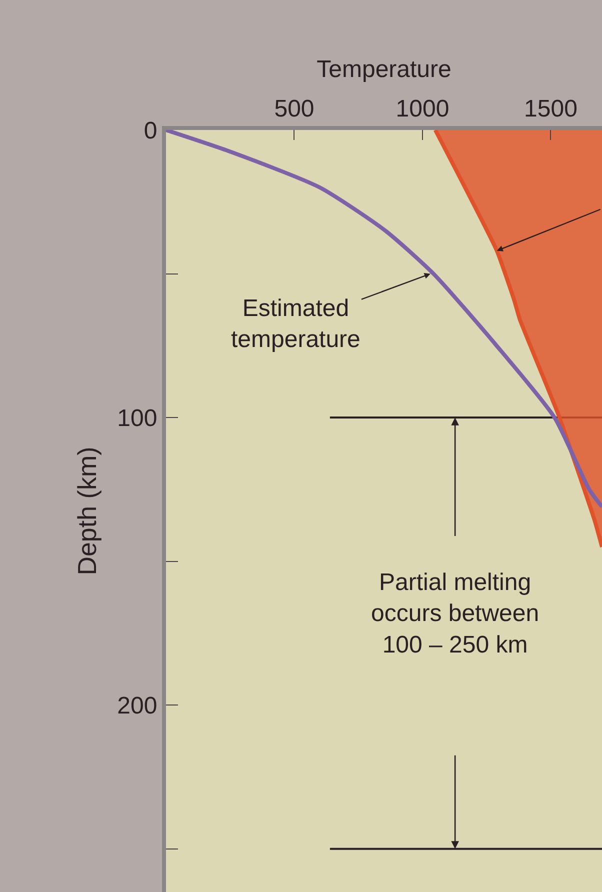 This screenshot has height=892, width=602. Describe the element at coordinates (295, 324) in the screenshot. I see `annotation: Estimated temperature` at that location.